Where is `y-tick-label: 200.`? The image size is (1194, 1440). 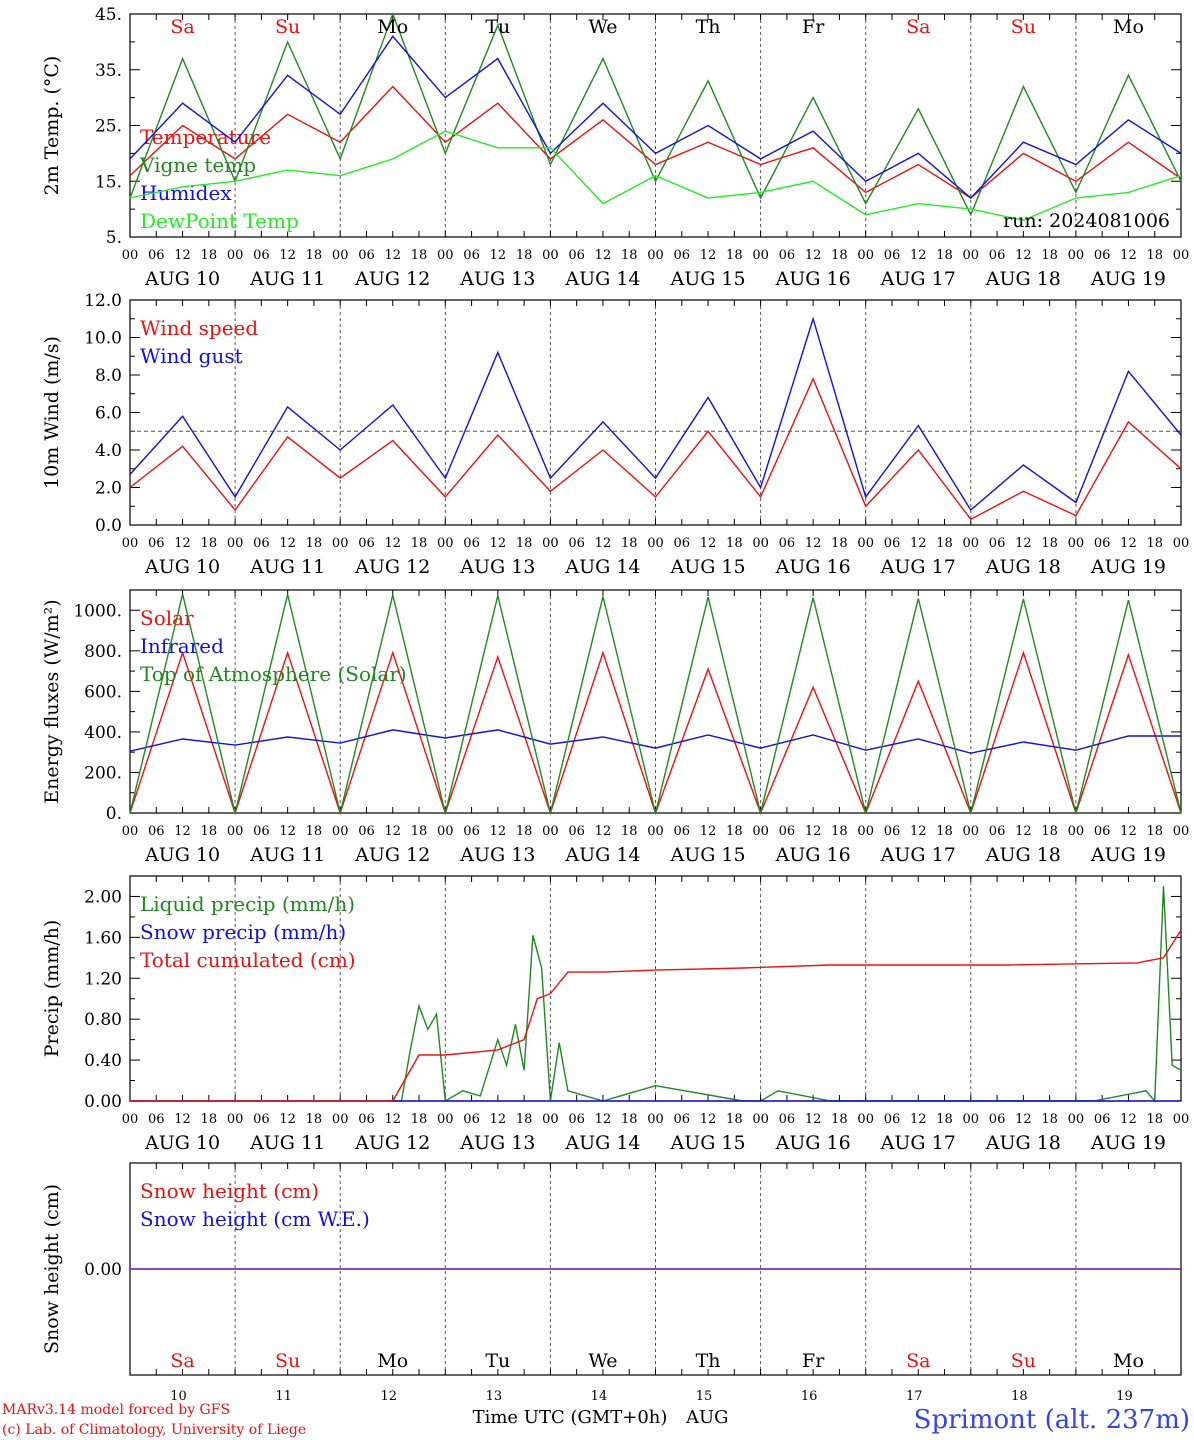
y-tick-label: 200. is located at coordinates (103, 773).